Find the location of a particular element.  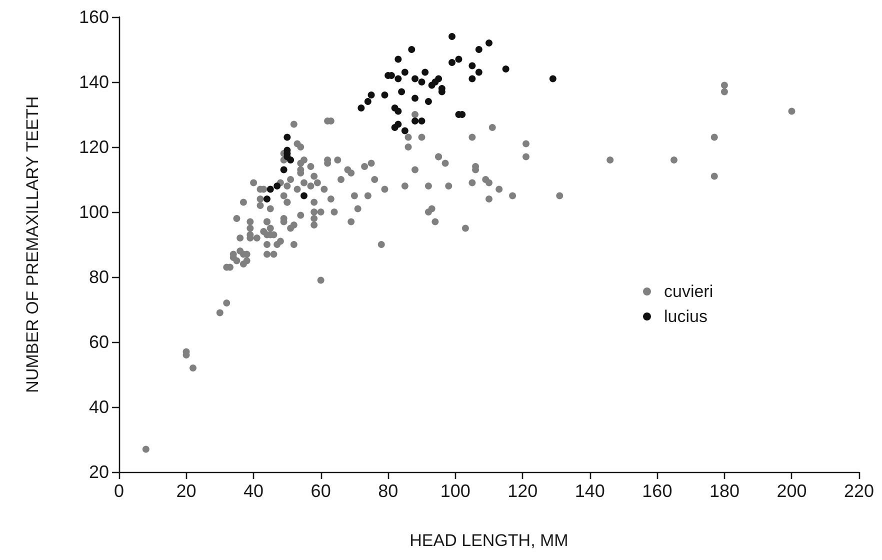

legend-label: cuvieri is located at coordinates (689, 291).